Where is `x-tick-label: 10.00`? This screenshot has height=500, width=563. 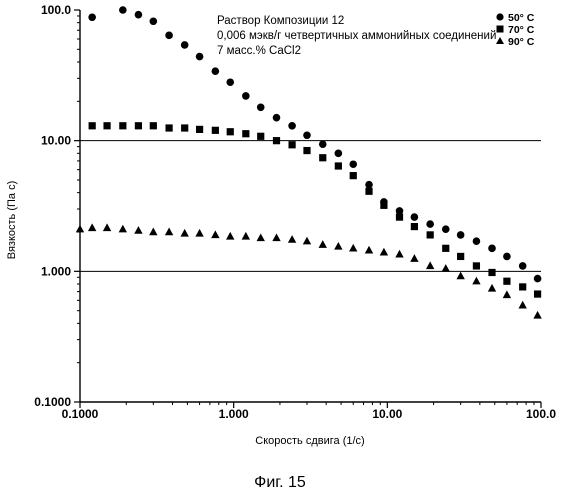 x-tick-label: 10.00 is located at coordinates (387, 414).